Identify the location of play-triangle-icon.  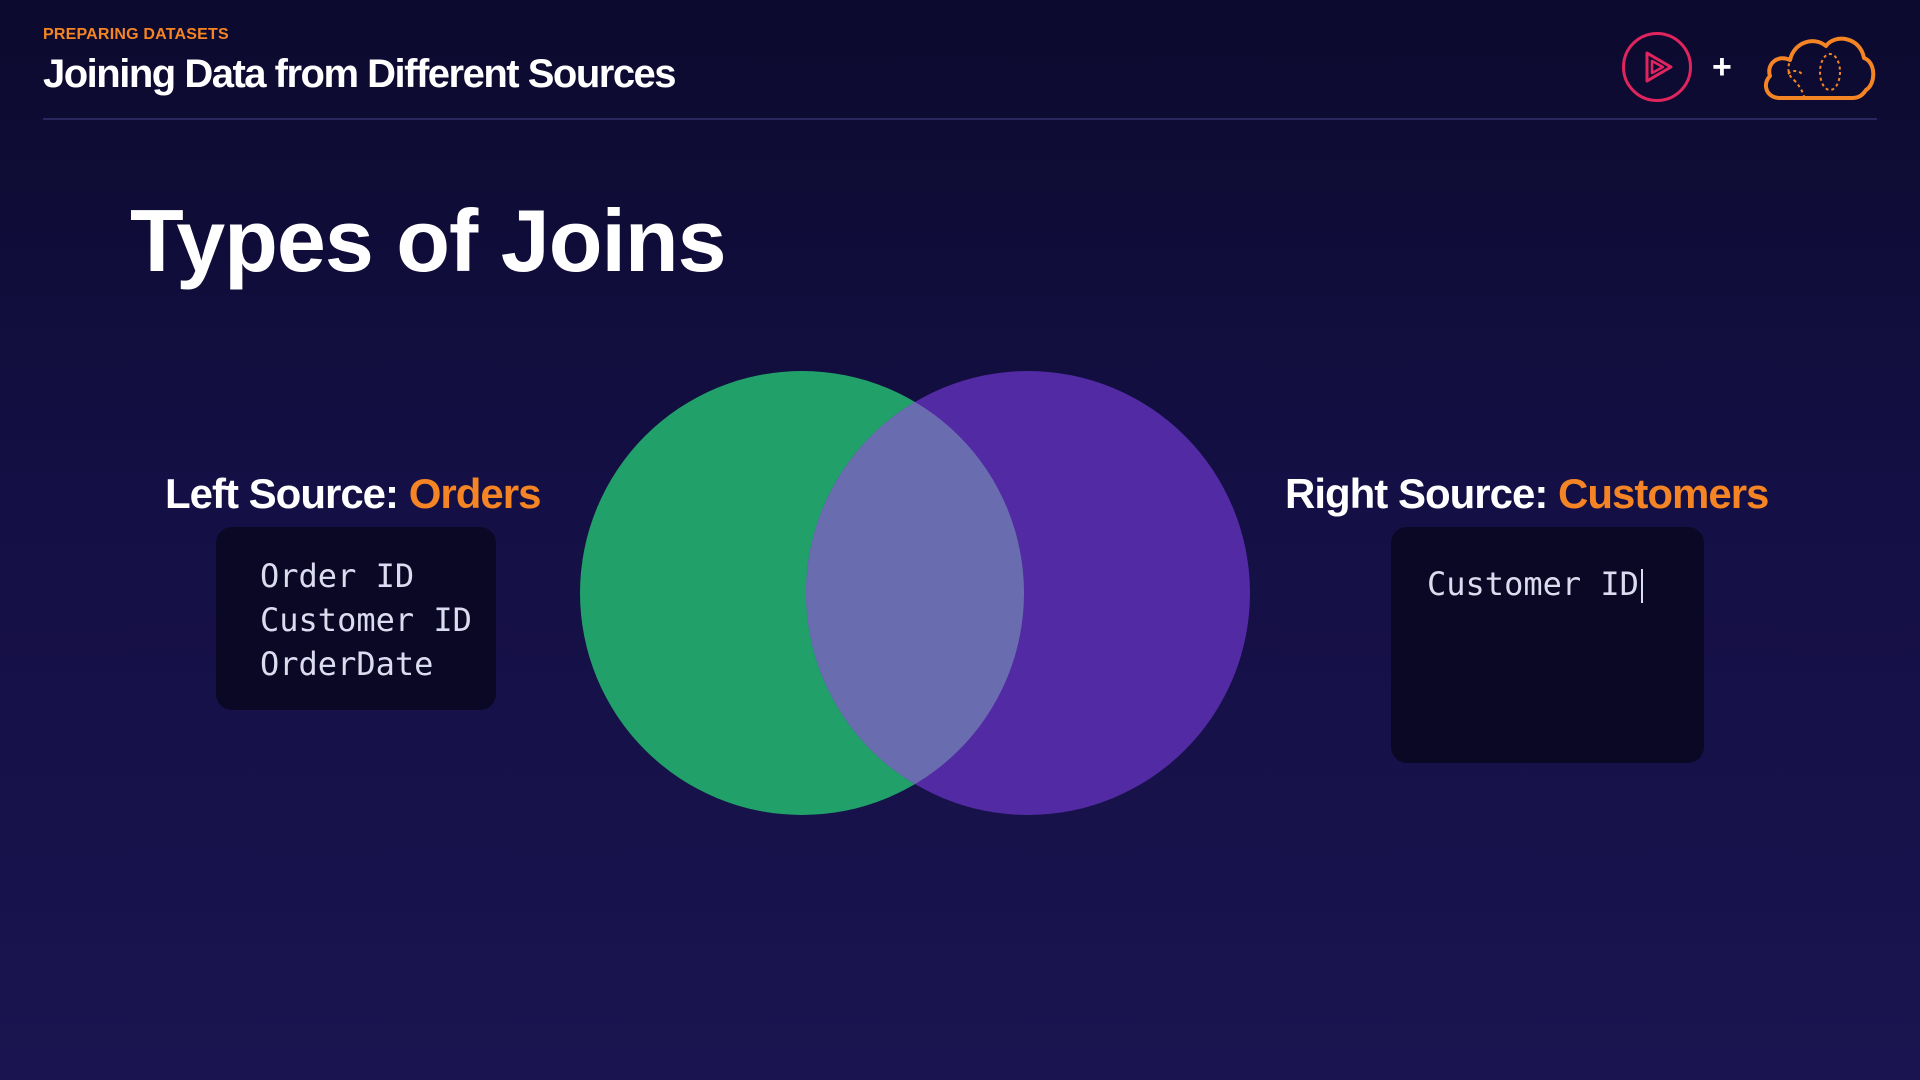
(1659, 67).